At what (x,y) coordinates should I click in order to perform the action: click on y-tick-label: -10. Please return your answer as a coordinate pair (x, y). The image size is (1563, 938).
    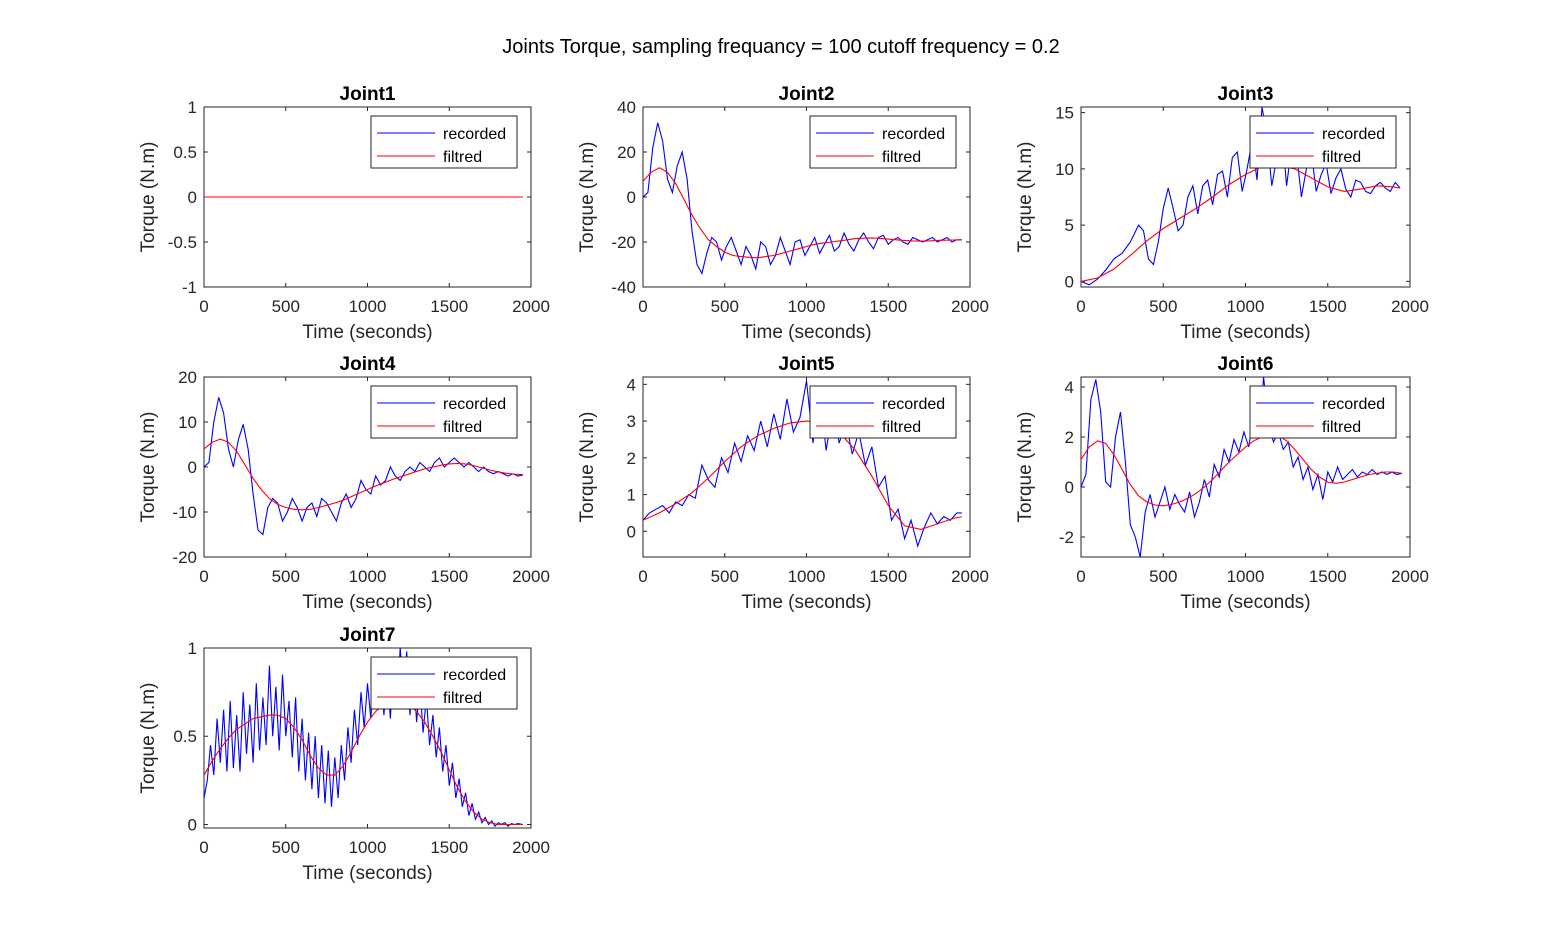
    Looking at the image, I should click on (184, 512).